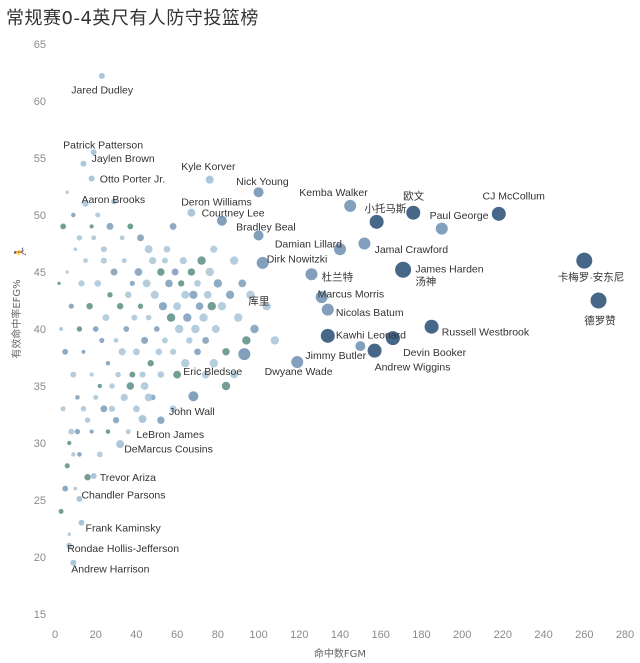  Describe the element at coordinates (335, 356) in the screenshot. I see `player-label: Jimmy Butler` at that location.